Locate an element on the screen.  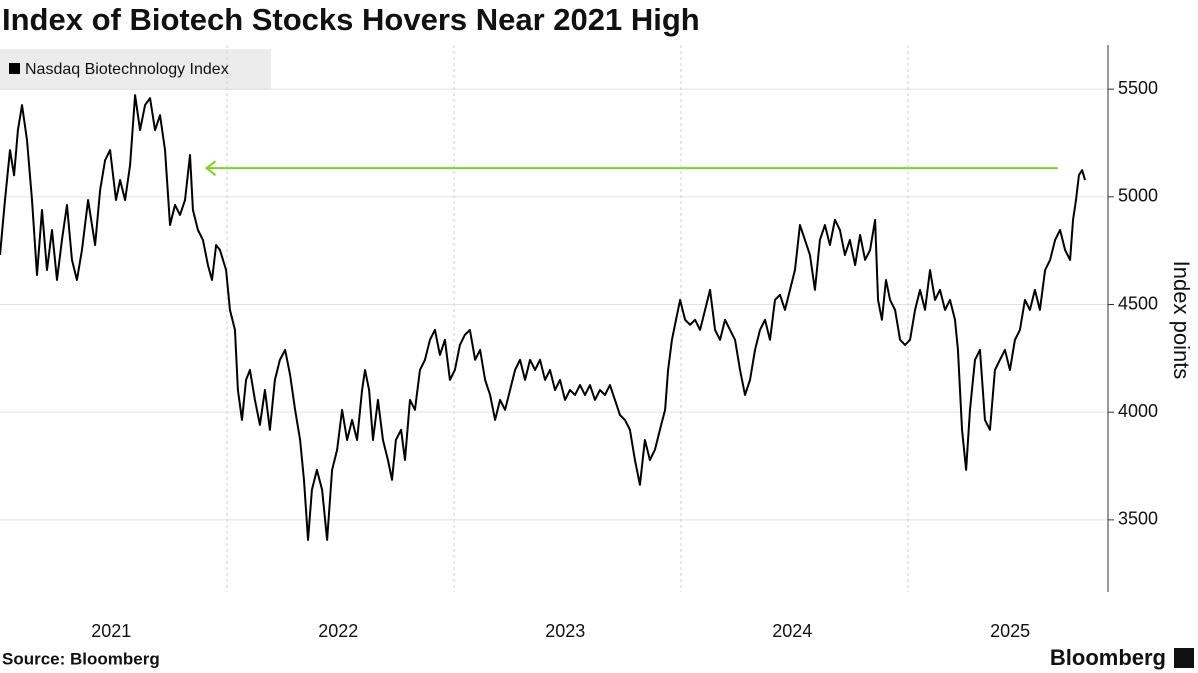
y-tick-label: 5500 is located at coordinates (1138, 88).